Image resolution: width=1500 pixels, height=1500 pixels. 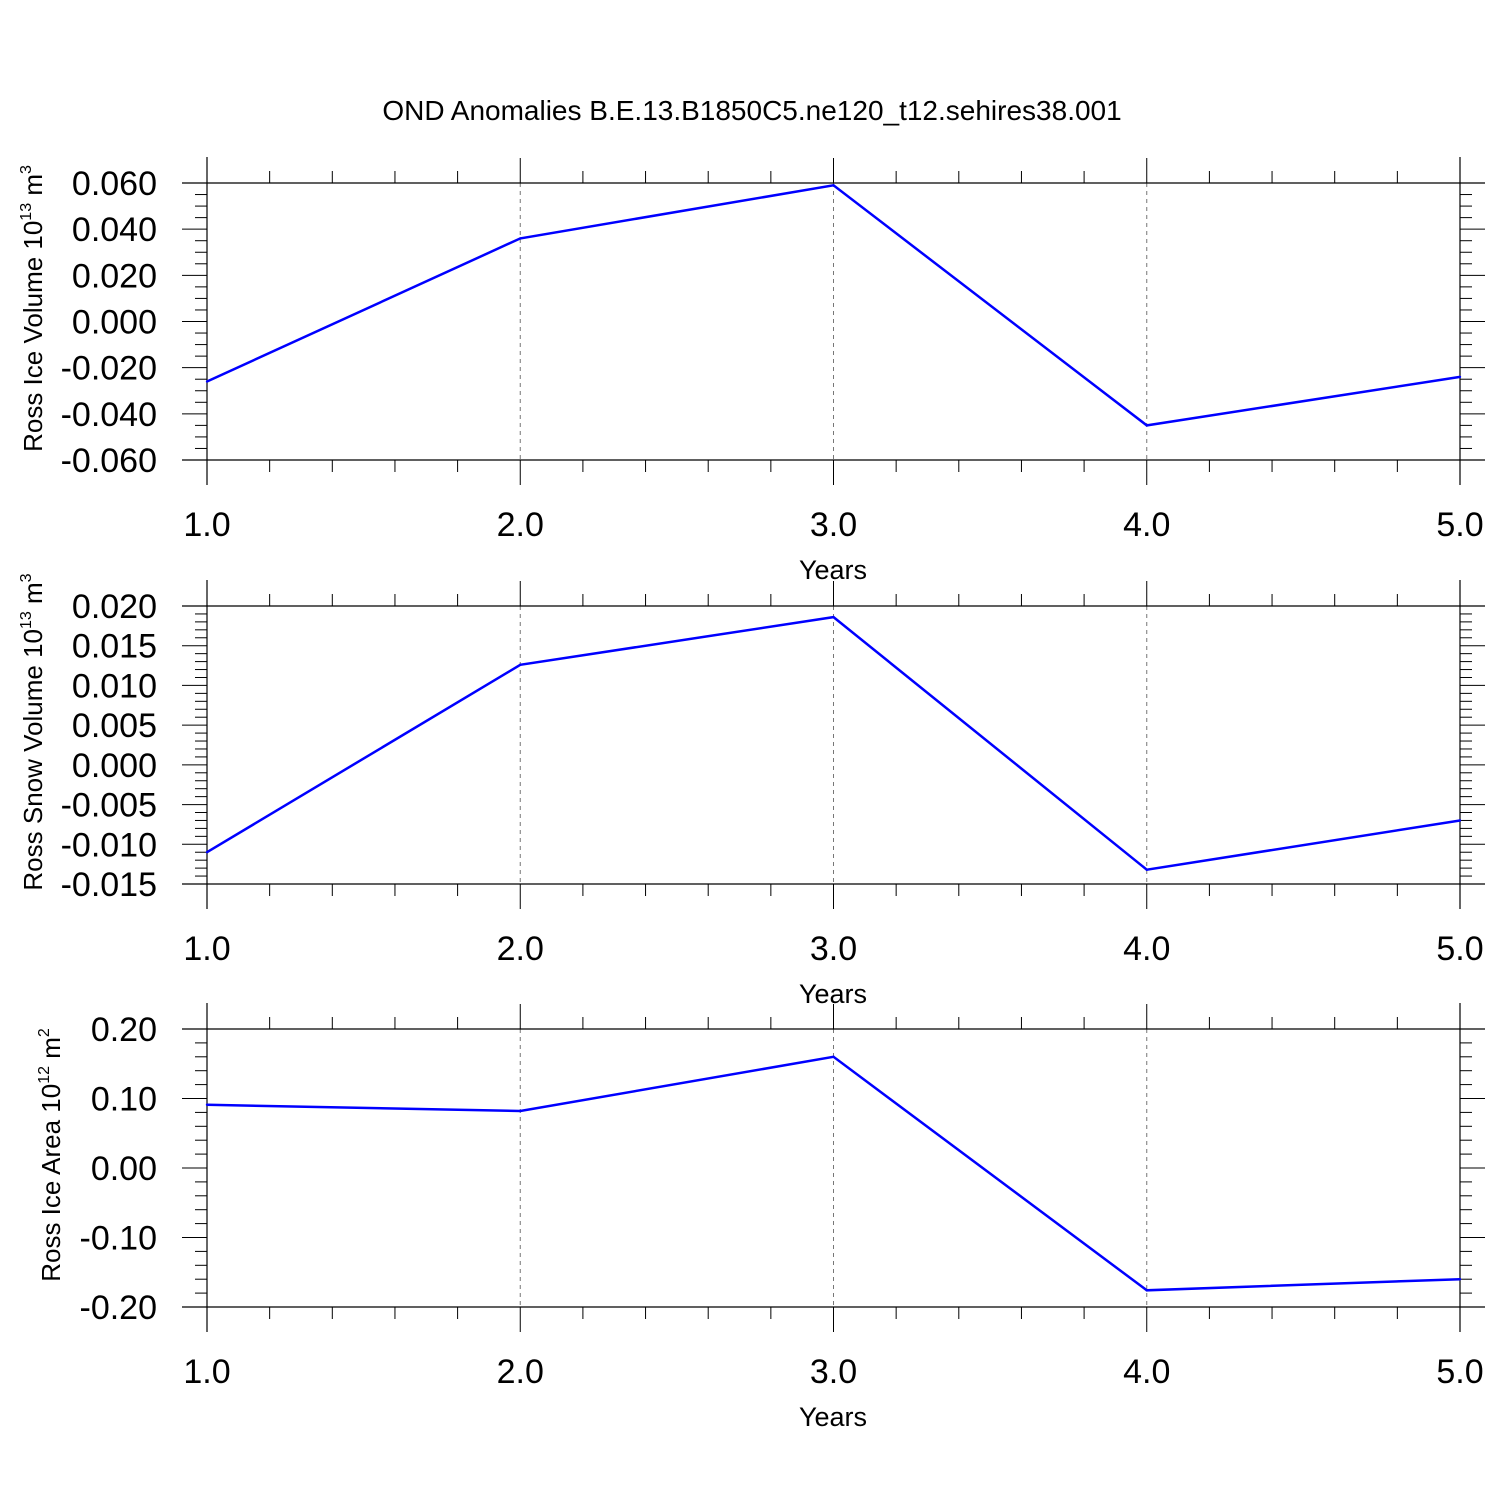 What do you see at coordinates (33, 731) in the screenshot?
I see `y-axis-label: Ross Snow Volume 1013 m3` at bounding box center [33, 731].